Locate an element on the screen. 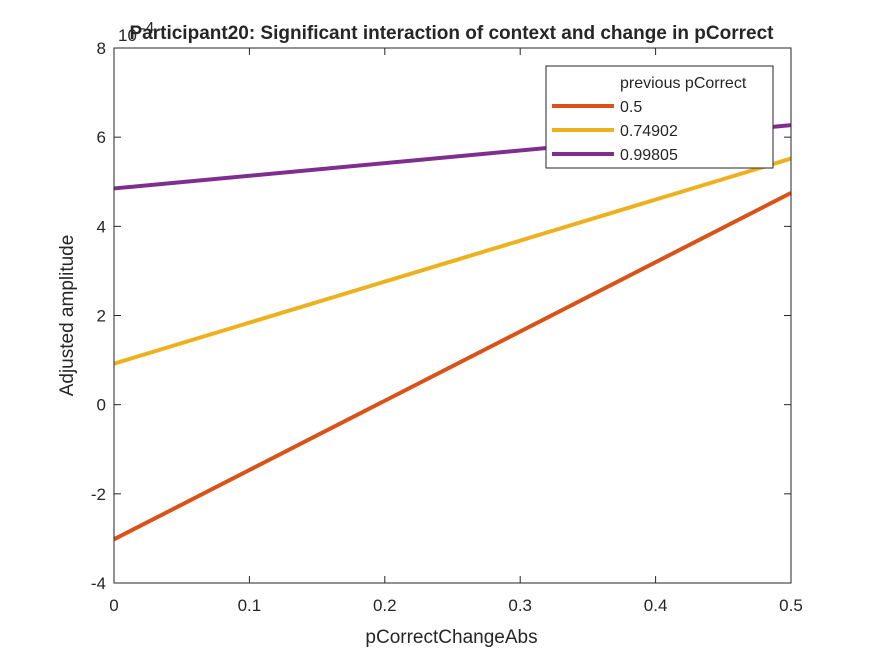 Image resolution: width=875 pixels, height=656 pixels. y-tick-label: -2 is located at coordinates (98, 494).